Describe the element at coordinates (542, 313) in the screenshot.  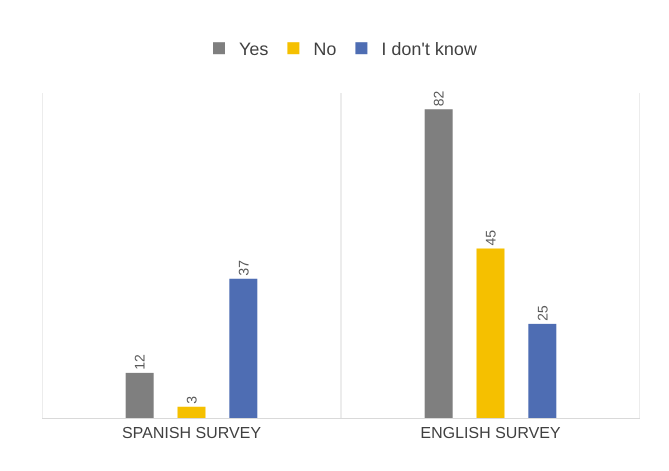
I see `data-label: 25` at that location.